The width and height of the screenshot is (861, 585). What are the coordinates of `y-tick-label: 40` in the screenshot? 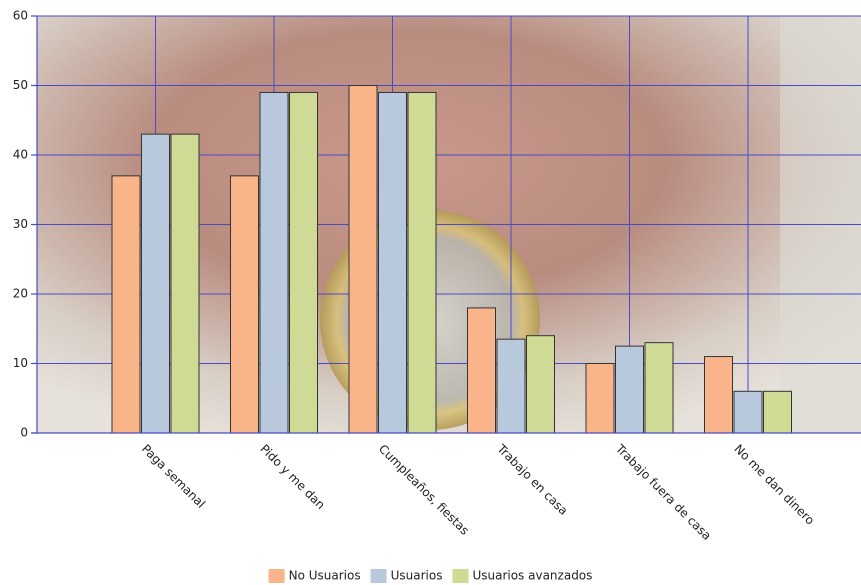 It's located at (20, 155).